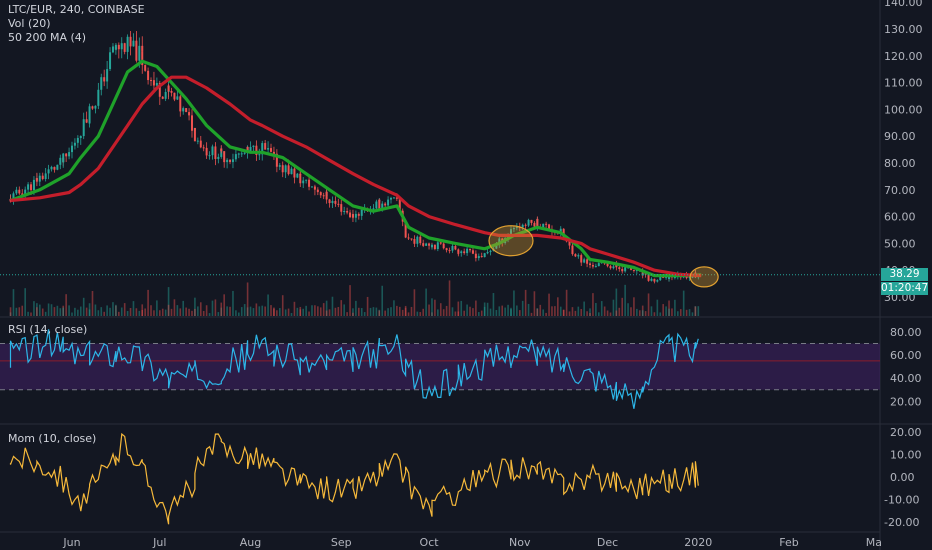 Image resolution: width=932 pixels, height=550 pixels. I want to click on highlight-circle-january, so click(704, 277).